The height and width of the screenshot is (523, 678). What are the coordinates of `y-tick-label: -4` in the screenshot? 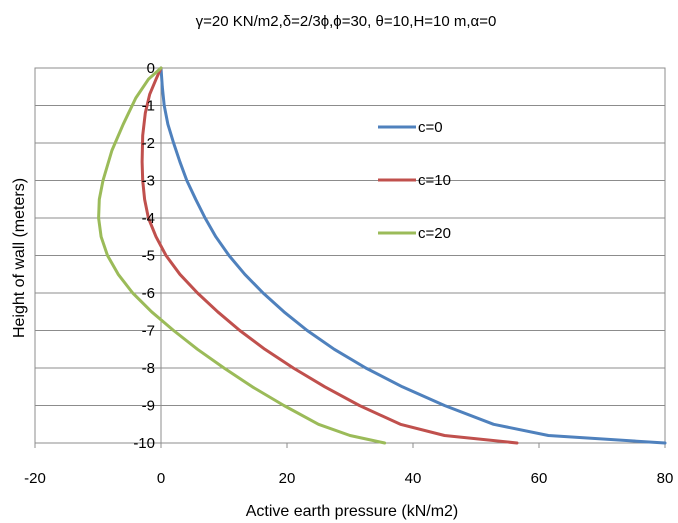 It's located at (148, 218).